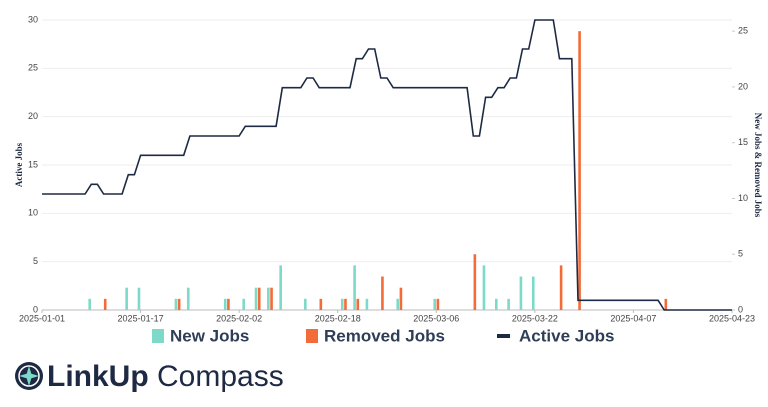  I want to click on brand-light: Compass, so click(220, 376).